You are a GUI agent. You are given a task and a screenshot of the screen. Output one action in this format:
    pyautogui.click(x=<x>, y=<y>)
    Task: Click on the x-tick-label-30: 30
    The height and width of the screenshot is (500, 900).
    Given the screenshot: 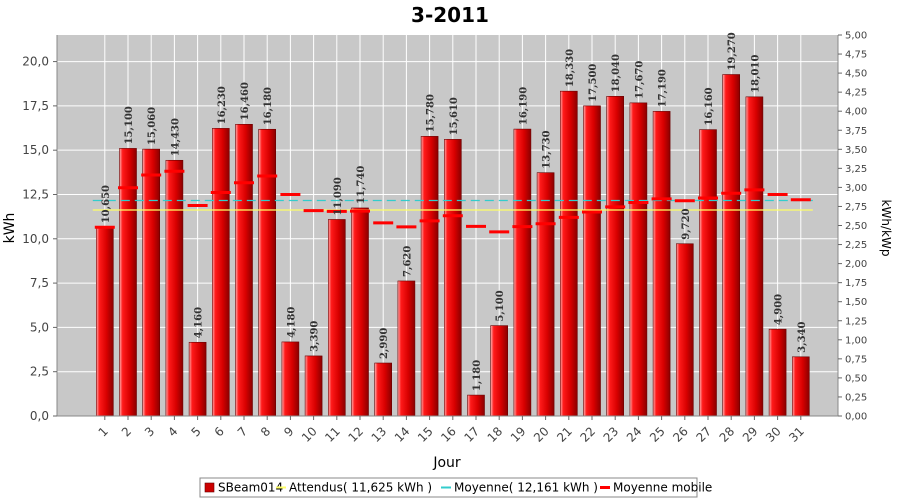 What is the action you would take?
    pyautogui.click(x=773, y=434)
    